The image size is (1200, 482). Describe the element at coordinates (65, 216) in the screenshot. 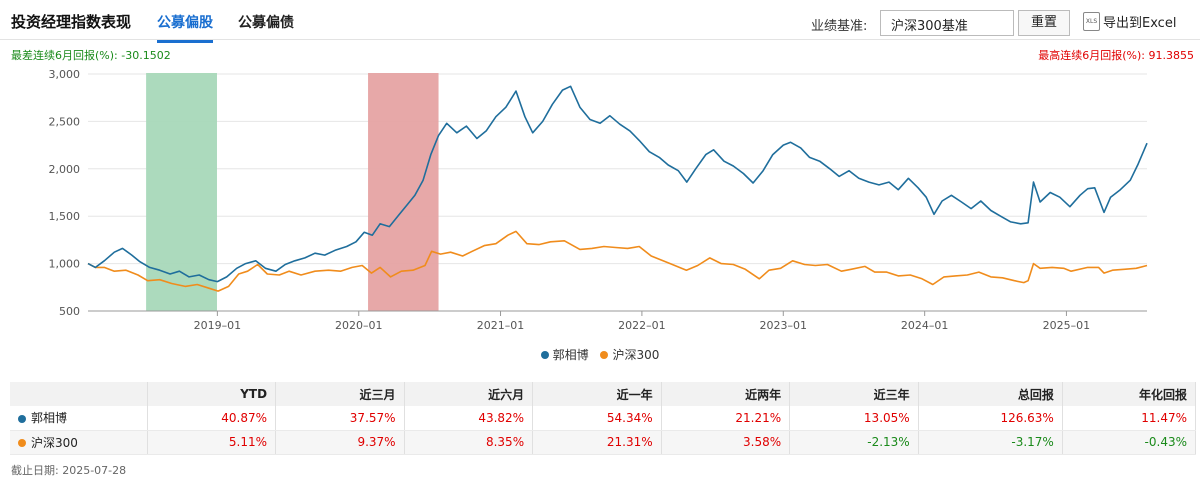

I see `y-tick-label: 1,500` at that location.